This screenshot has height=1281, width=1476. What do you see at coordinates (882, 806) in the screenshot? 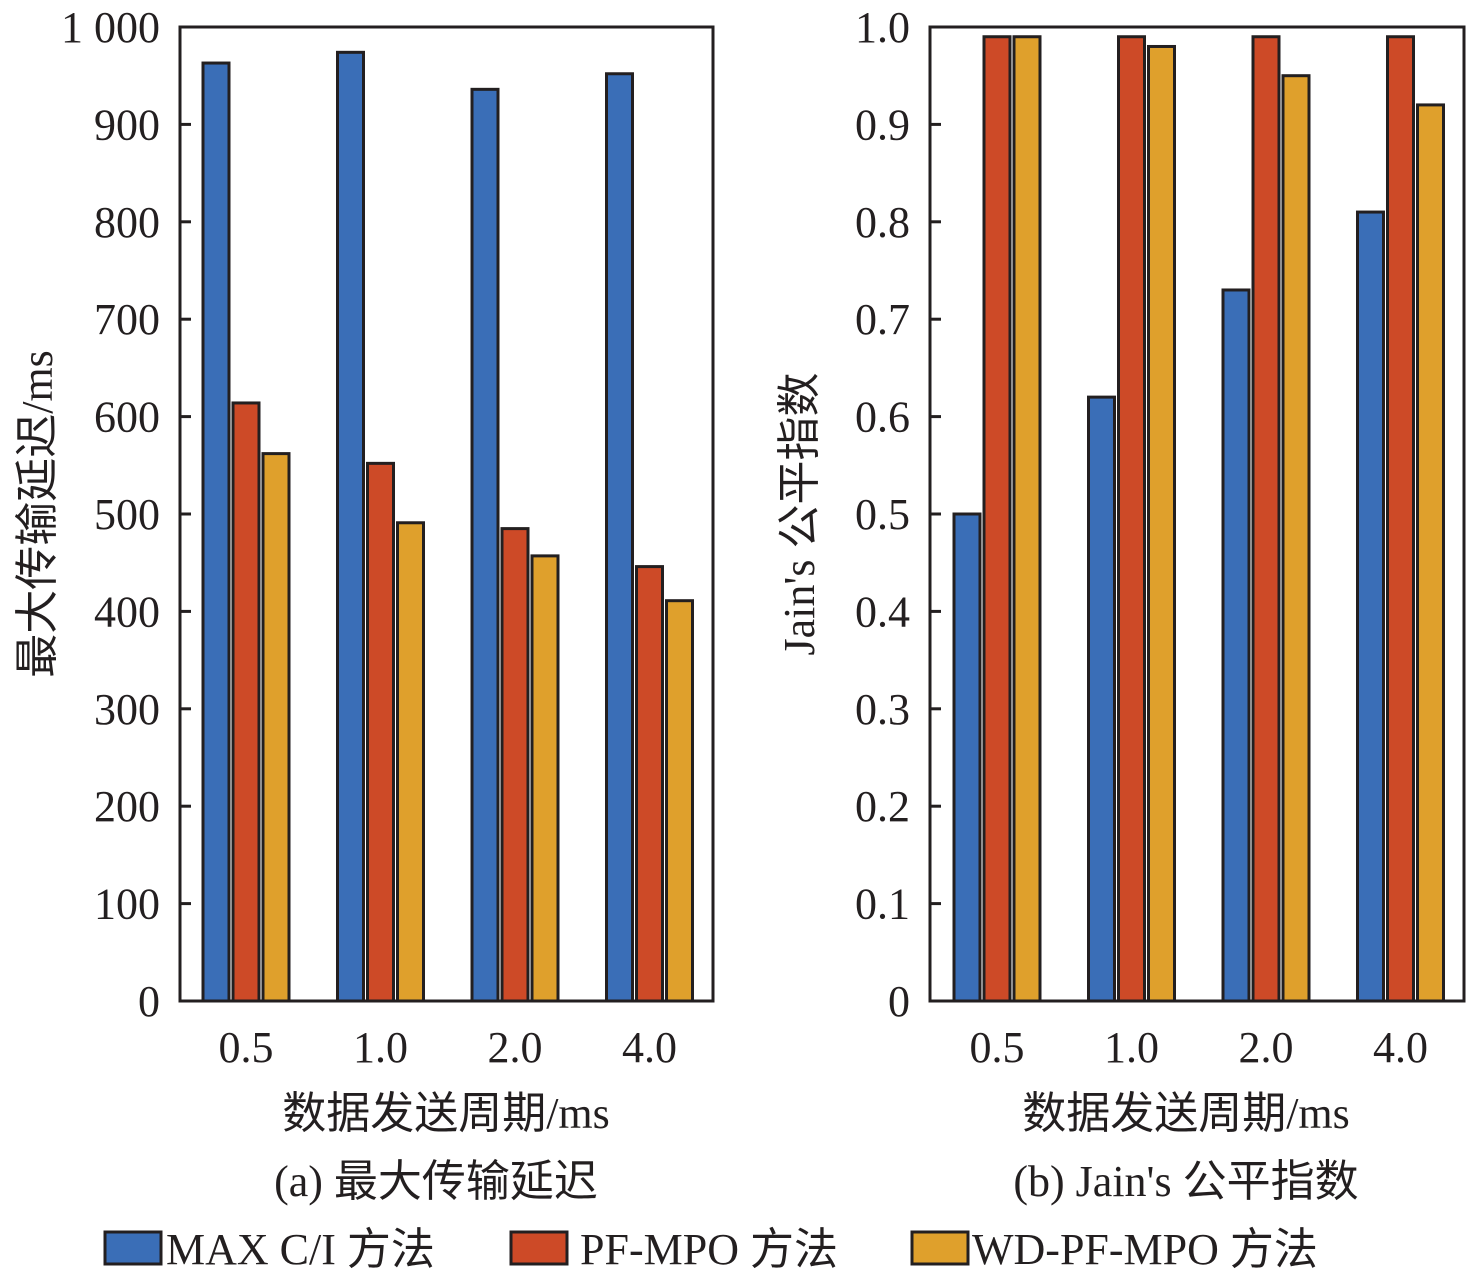
I see `y-tick-label: 0.2` at bounding box center [882, 806].